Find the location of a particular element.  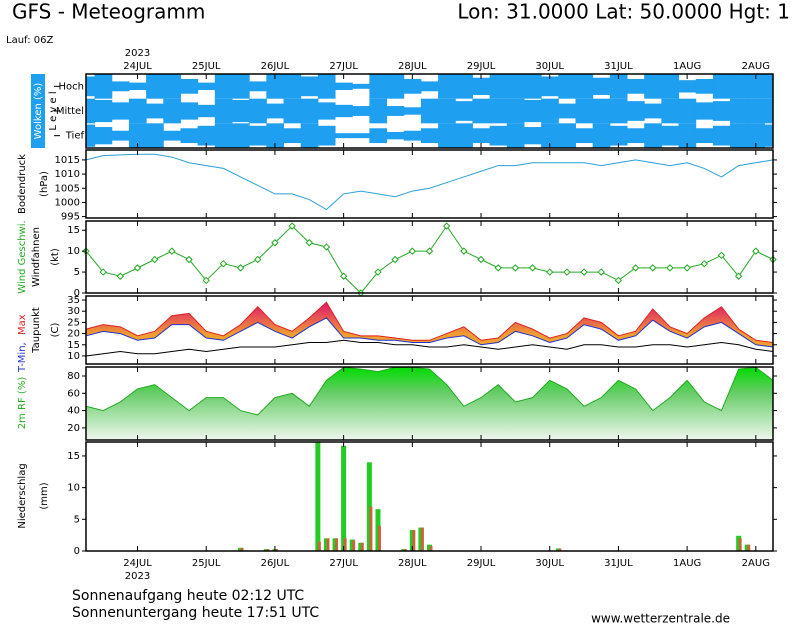

cloud-label-bg is located at coordinates (38, 111).